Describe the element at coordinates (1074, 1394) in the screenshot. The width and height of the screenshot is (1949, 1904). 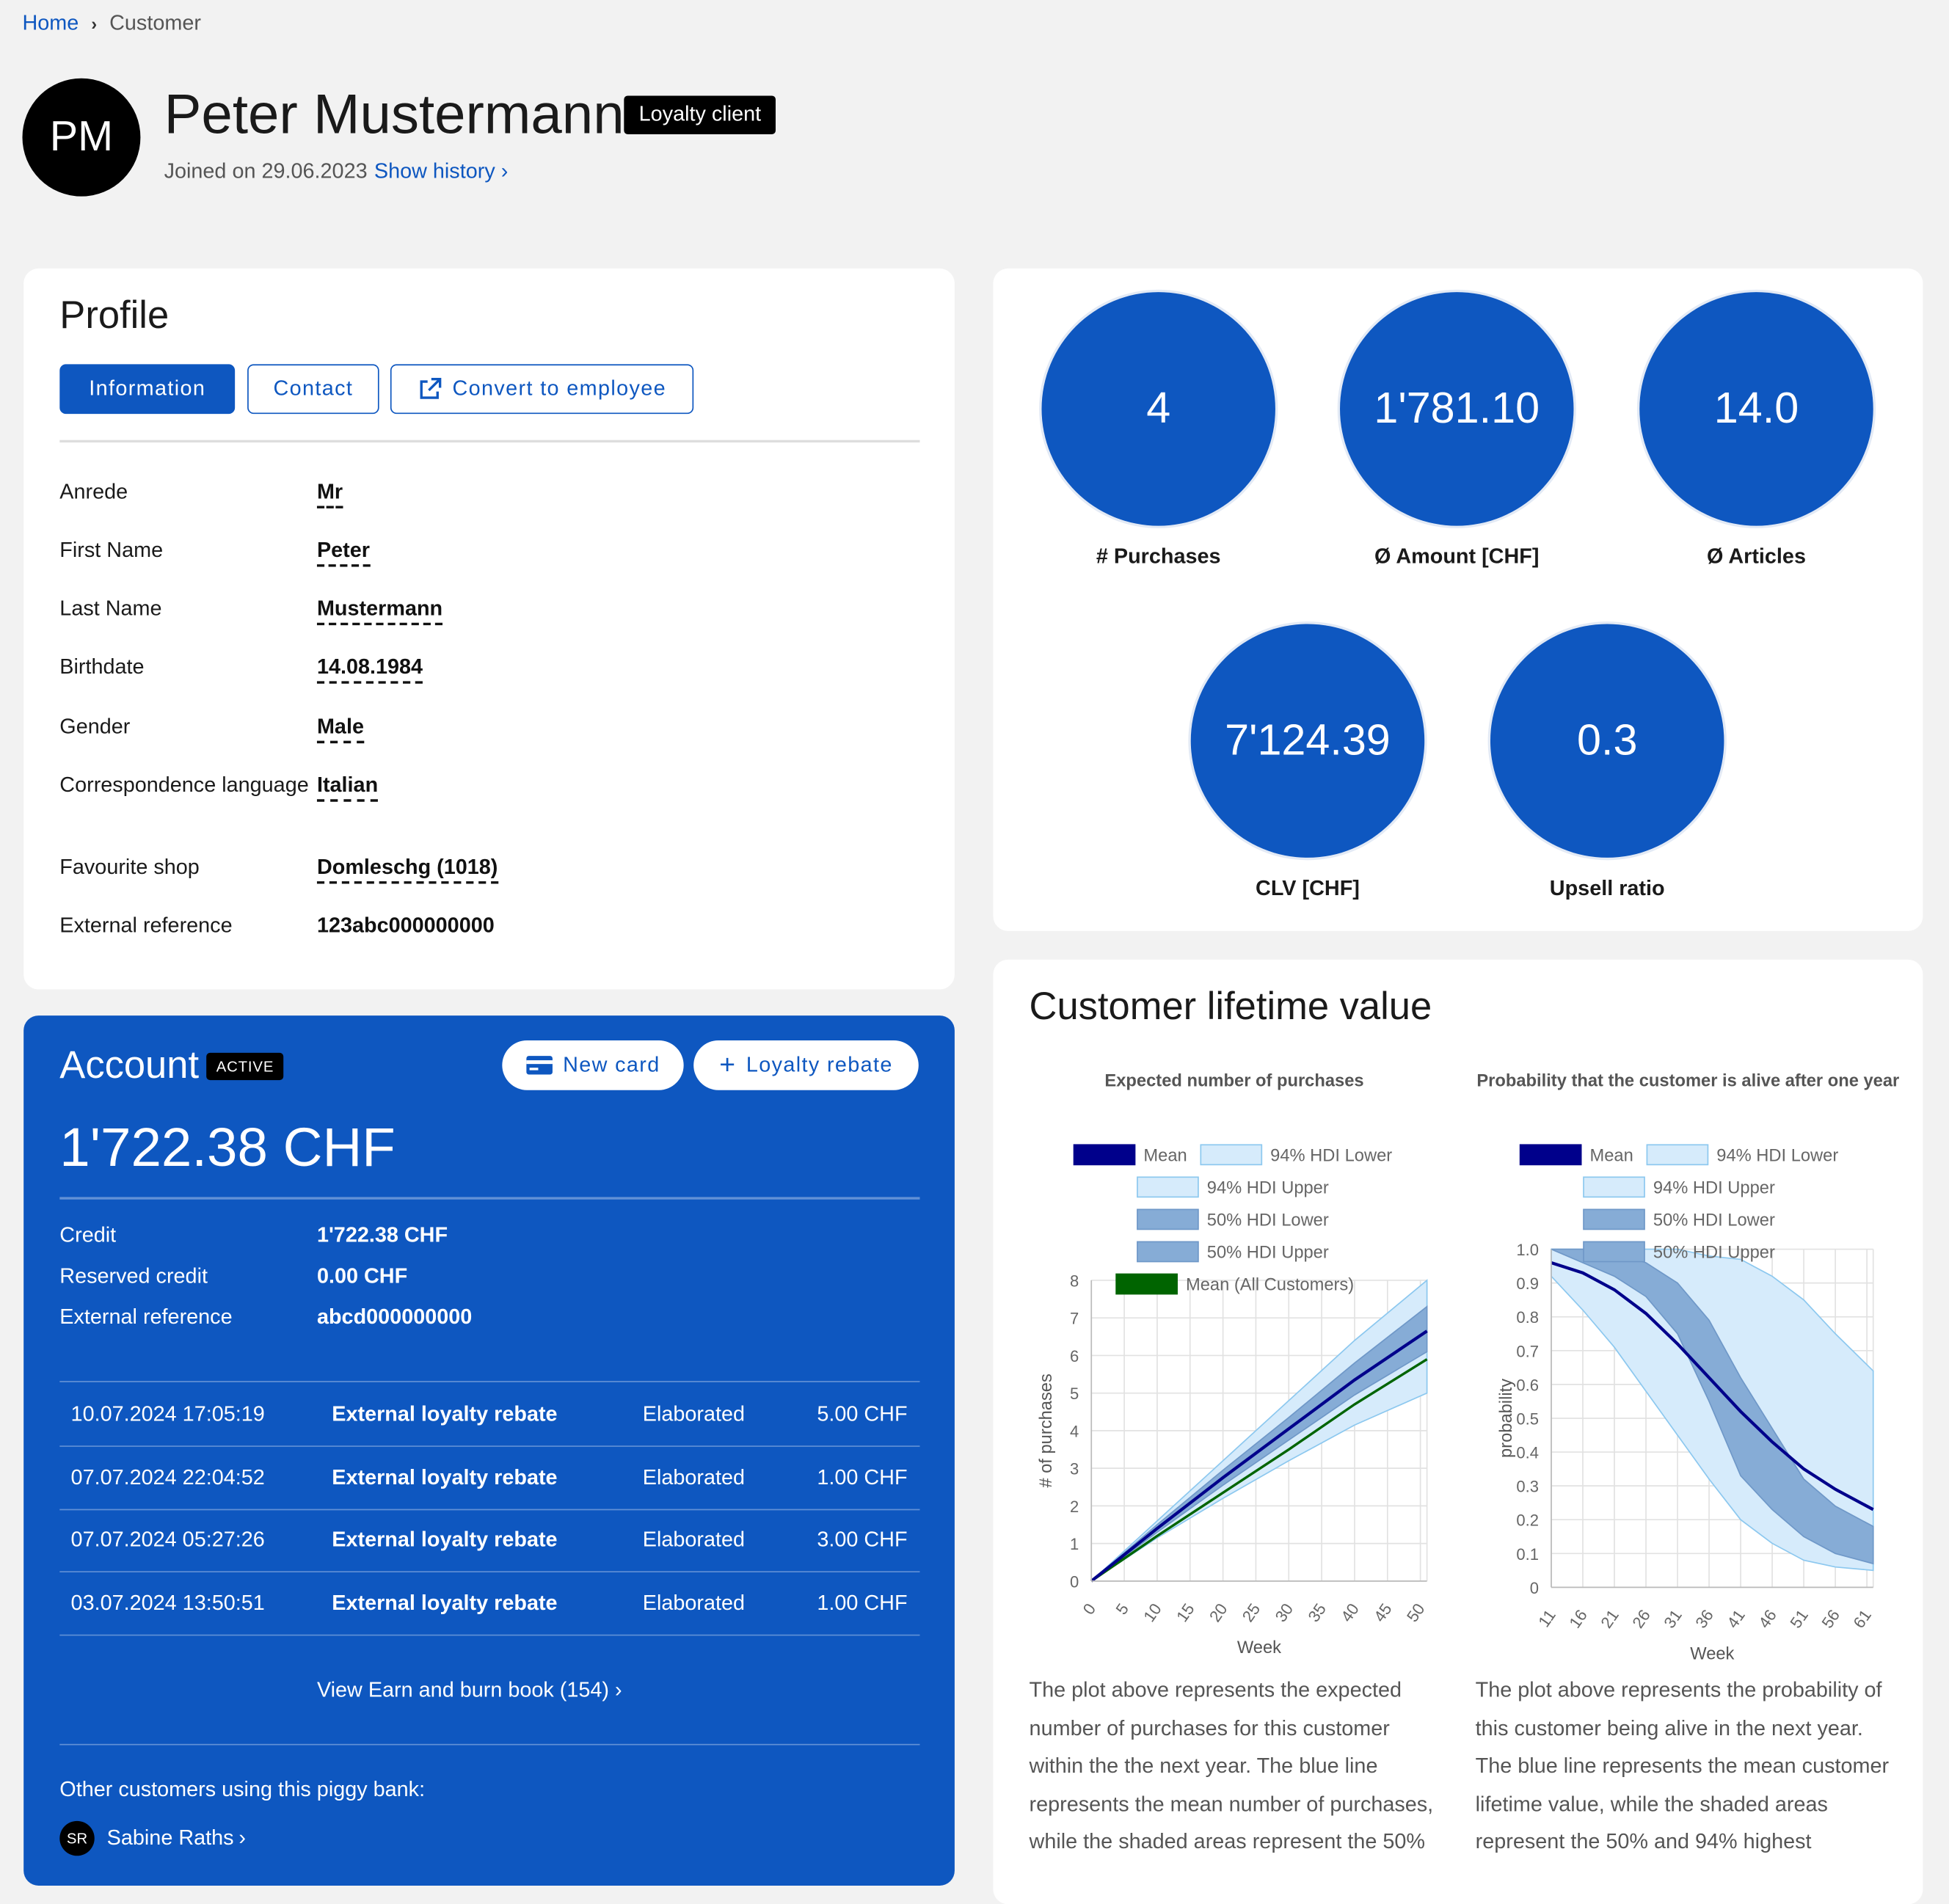
I see `y-tick-label: 5` at that location.